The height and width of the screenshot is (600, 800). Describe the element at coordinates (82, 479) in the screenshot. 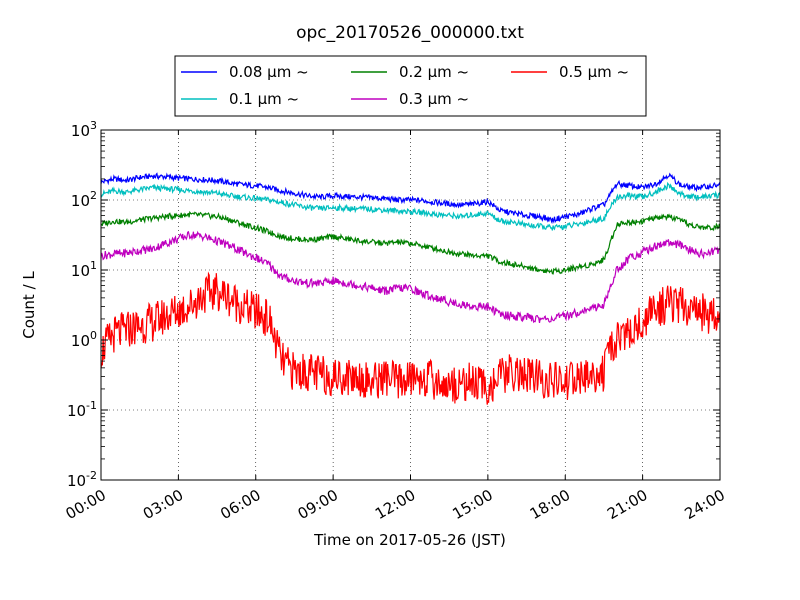

I see `y-tick-label: 10⁻²` at that location.